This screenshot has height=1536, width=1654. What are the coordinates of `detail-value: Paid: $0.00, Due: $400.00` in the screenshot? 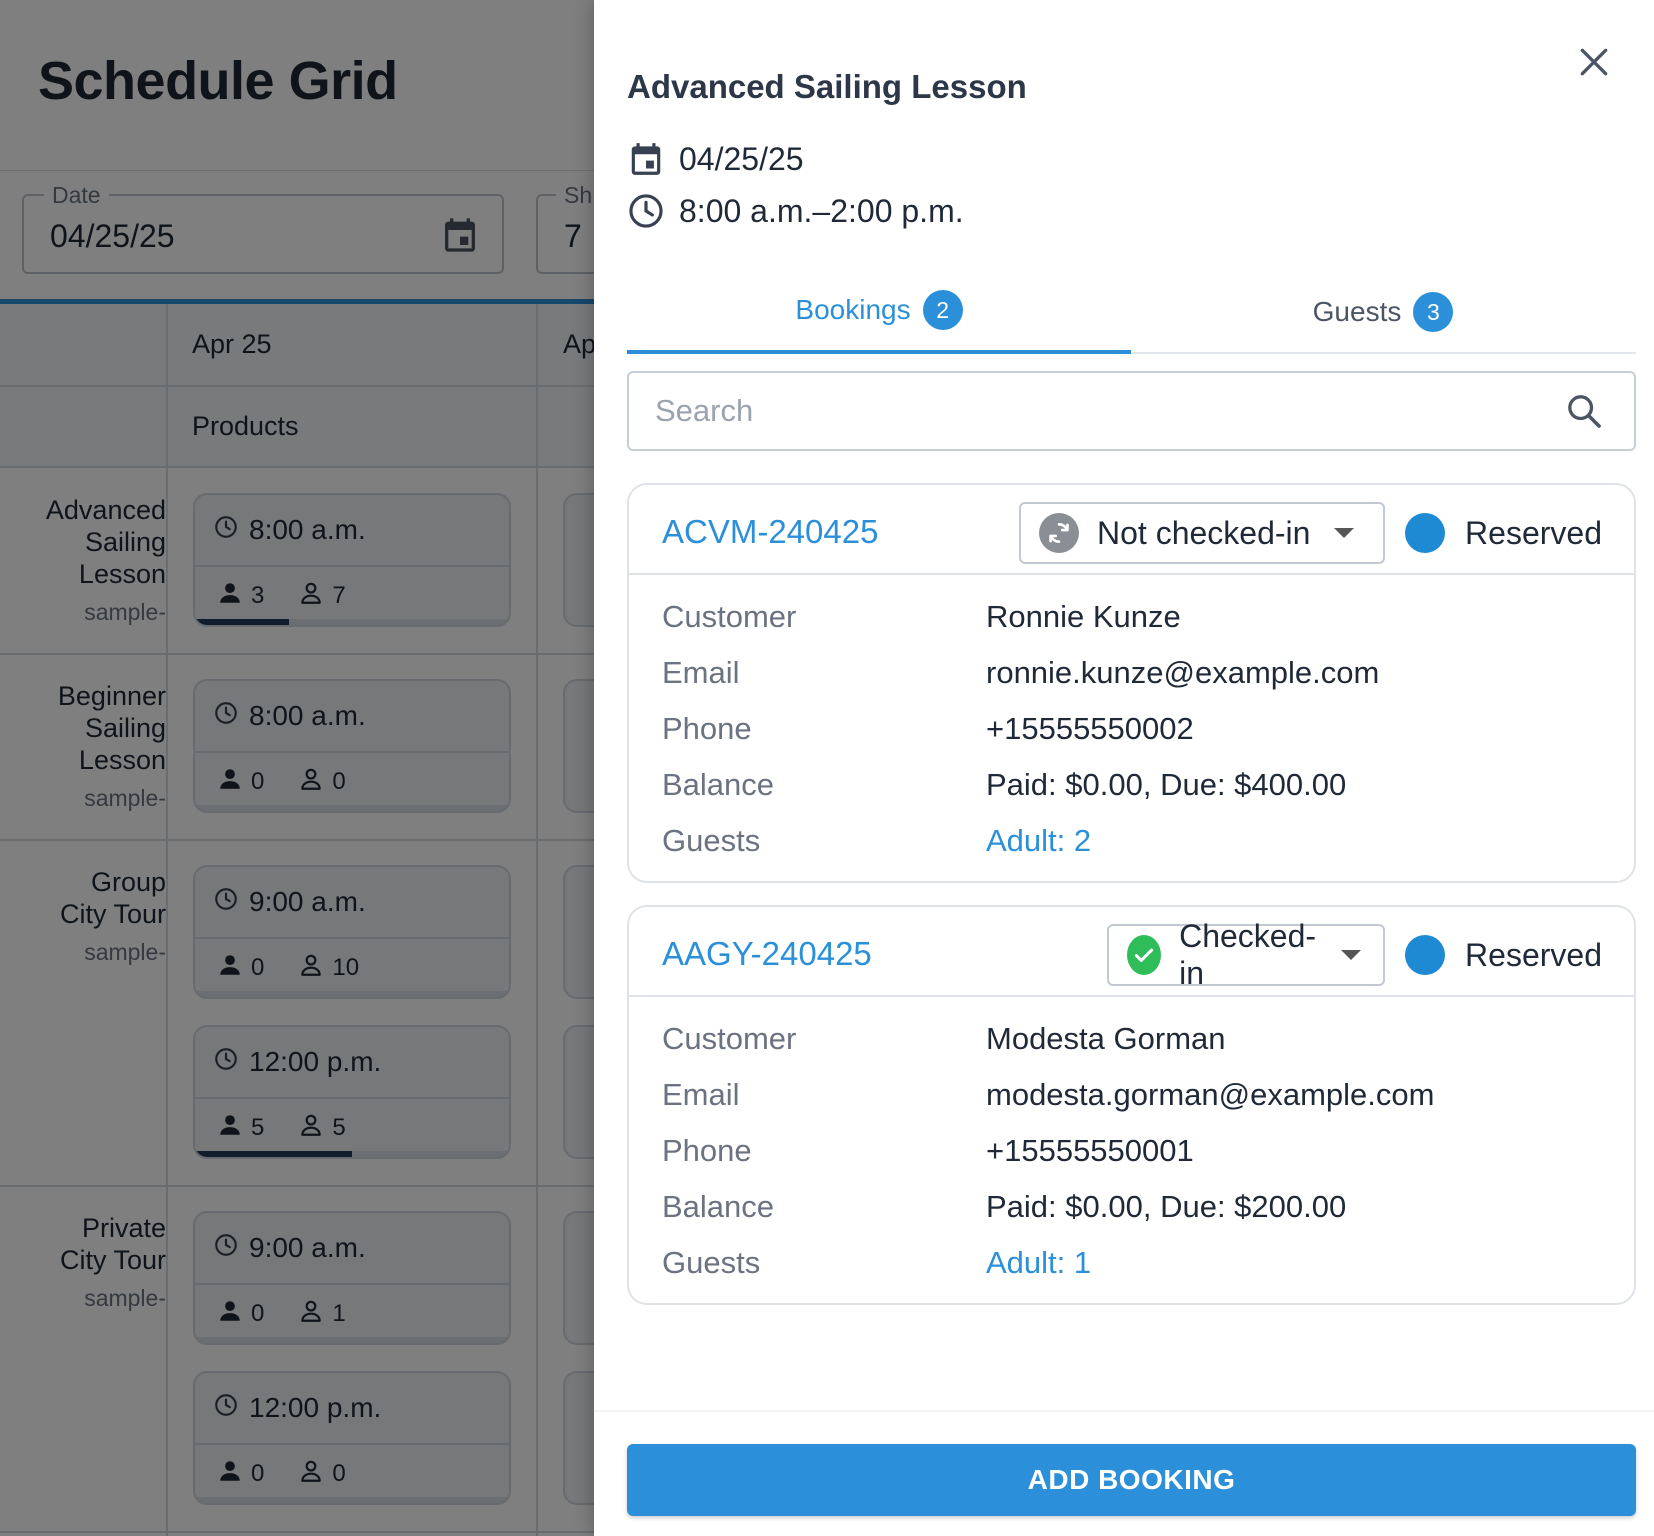 It's located at (1166, 784).